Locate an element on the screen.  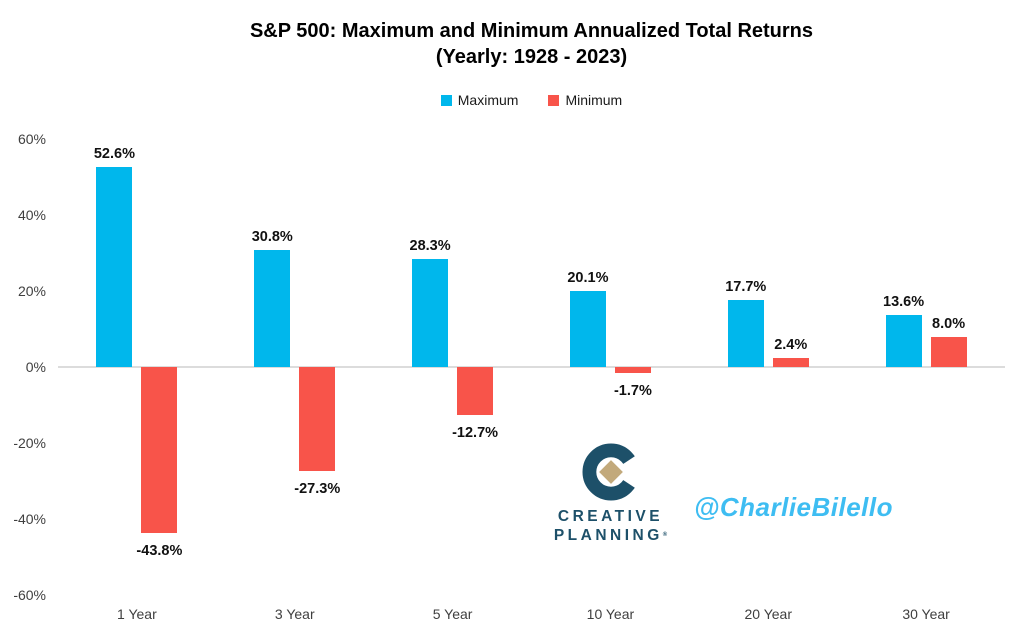
bar-minimum-1-year is located at coordinates (159, 450).